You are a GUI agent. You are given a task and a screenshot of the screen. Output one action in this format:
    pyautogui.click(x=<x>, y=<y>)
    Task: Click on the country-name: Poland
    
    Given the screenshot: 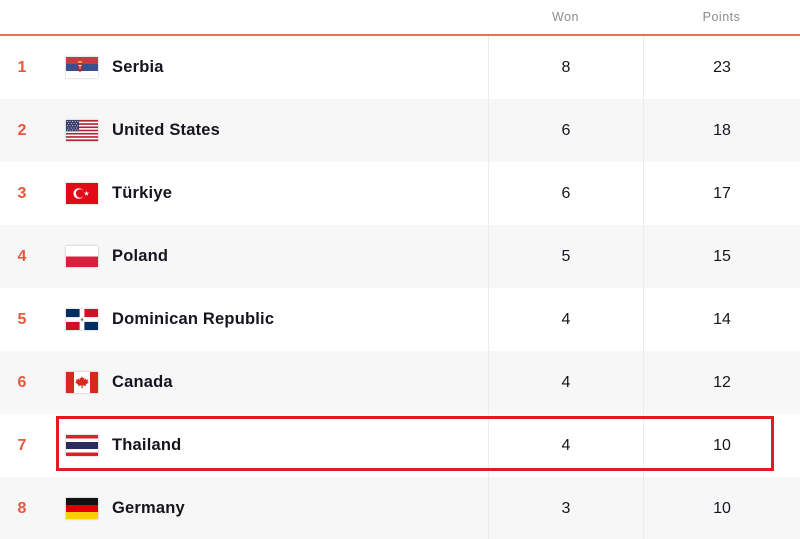 What is the action you would take?
    pyautogui.click(x=140, y=256)
    